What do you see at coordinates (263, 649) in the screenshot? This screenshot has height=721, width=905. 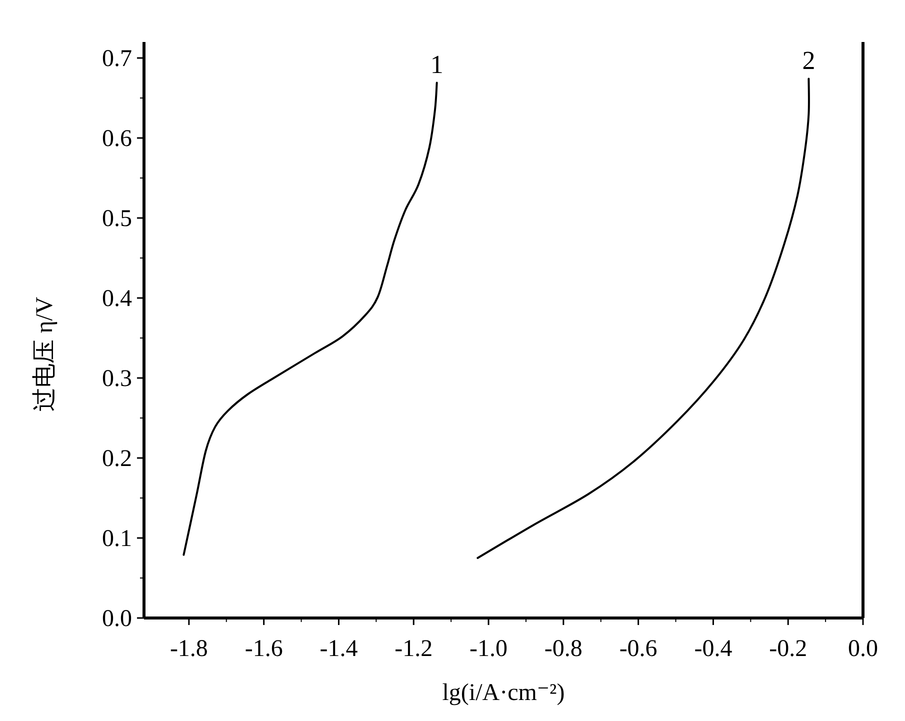 I see `x-tick-label: -1.6` at bounding box center [263, 649].